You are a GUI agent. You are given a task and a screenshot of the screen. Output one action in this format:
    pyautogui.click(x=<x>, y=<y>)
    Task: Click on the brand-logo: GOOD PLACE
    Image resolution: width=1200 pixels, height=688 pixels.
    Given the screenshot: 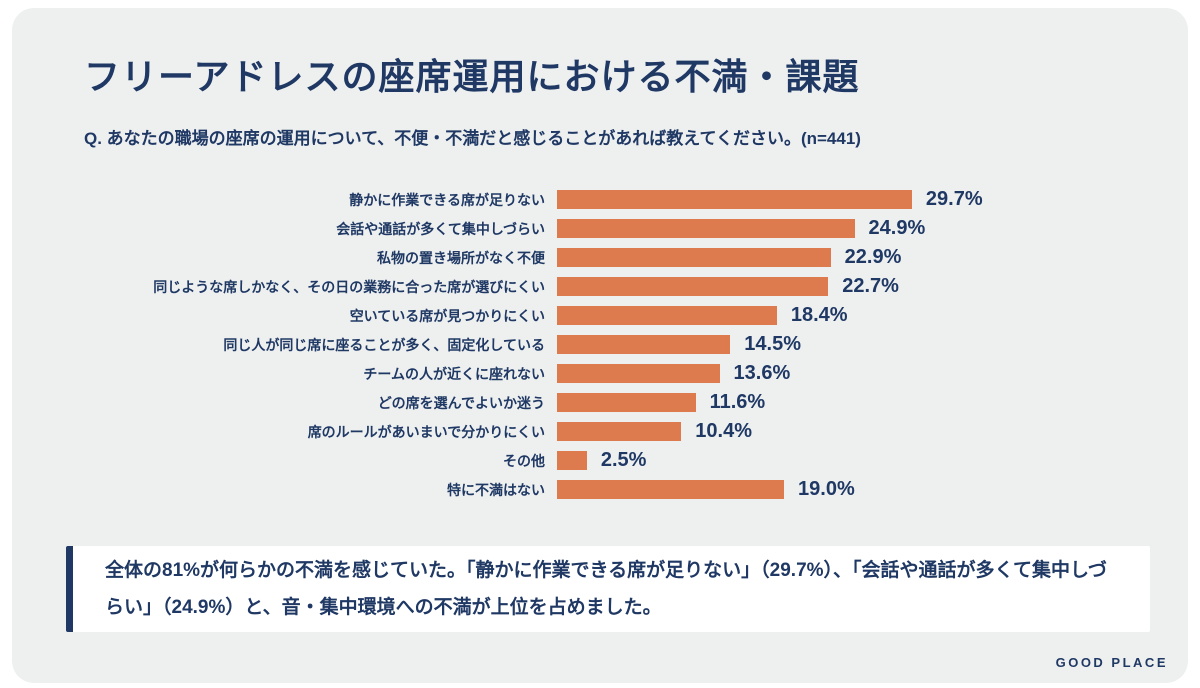 What is the action you would take?
    pyautogui.click(x=1111, y=662)
    